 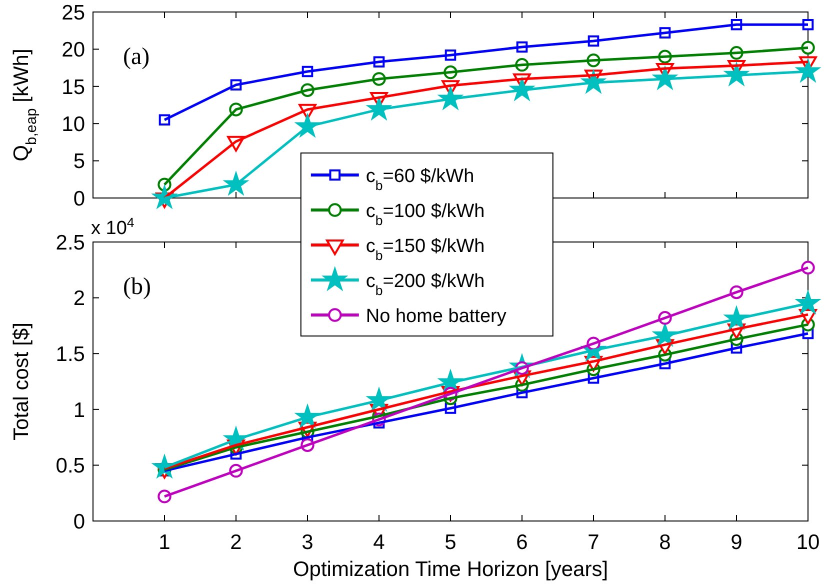 What do you see at coordinates (436, 316) in the screenshot?
I see `legend-label: No home battery` at bounding box center [436, 316].